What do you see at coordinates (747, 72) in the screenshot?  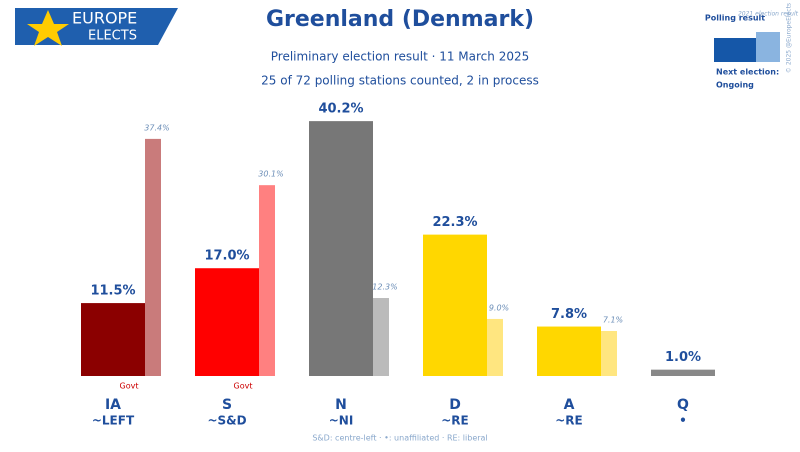 I see `next-election-label: Next election:` at bounding box center [747, 72].